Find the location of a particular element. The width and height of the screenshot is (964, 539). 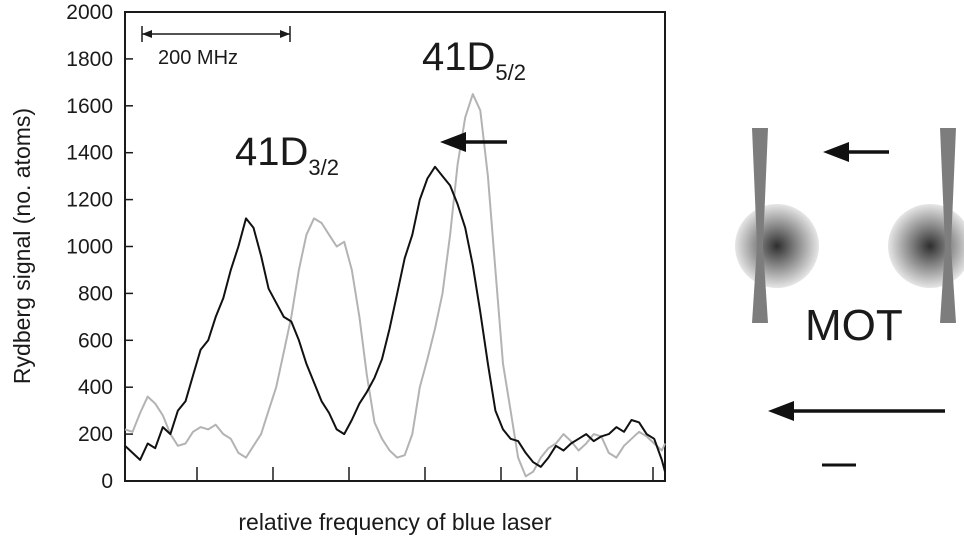

shift-arrow is located at coordinates (473, 142).